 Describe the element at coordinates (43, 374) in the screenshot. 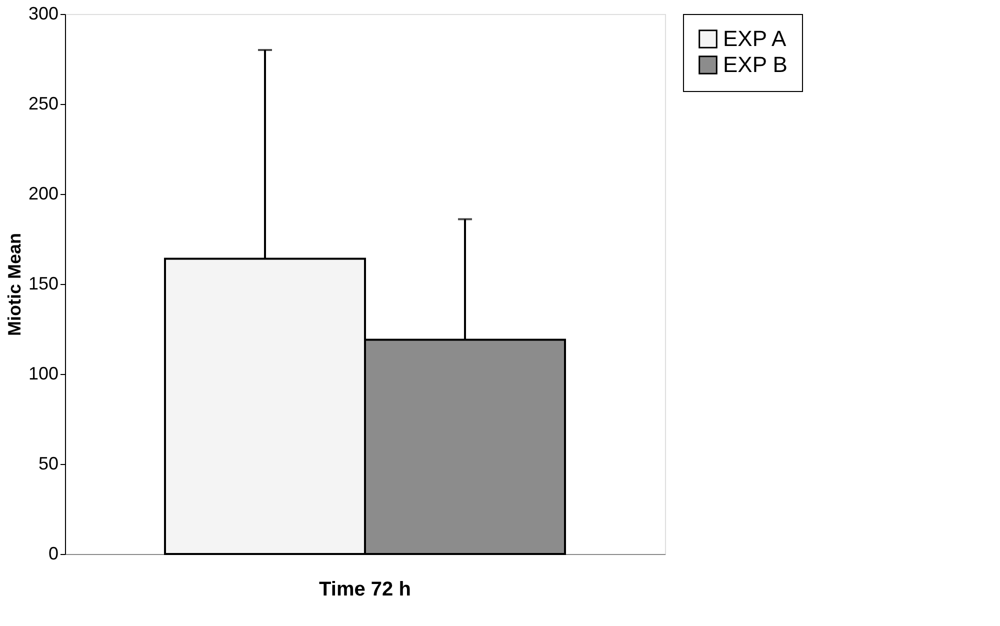

I see `y-tick-label: 100` at that location.